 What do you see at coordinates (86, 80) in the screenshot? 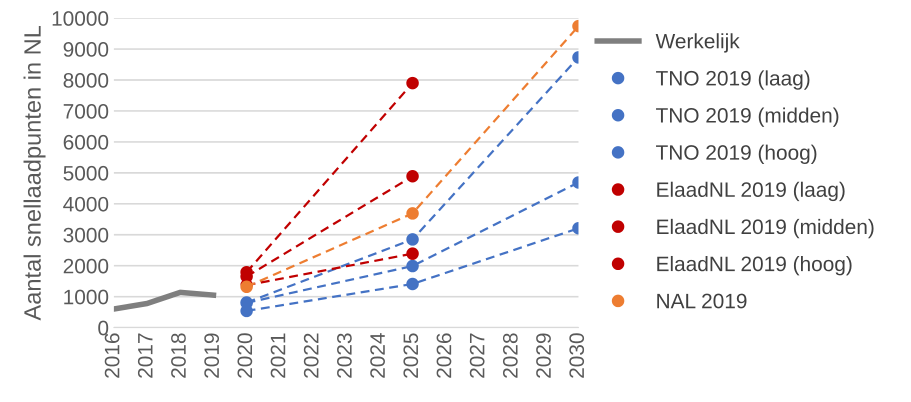
I see `y-tick-label: 8000` at bounding box center [86, 80].